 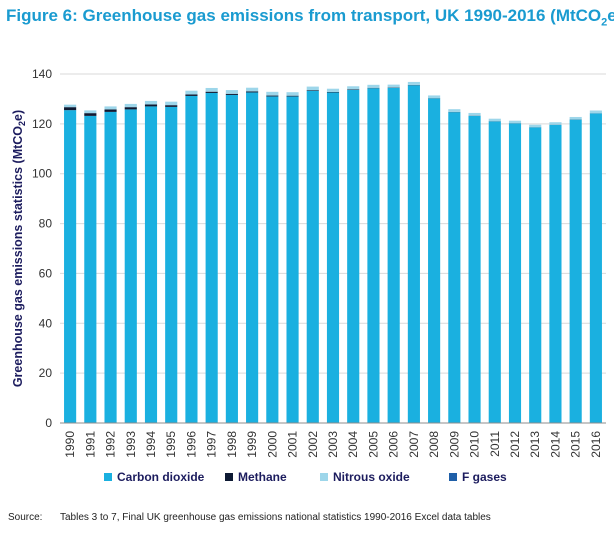 I want to click on x-tick-label: 2014, so click(x=555, y=444).